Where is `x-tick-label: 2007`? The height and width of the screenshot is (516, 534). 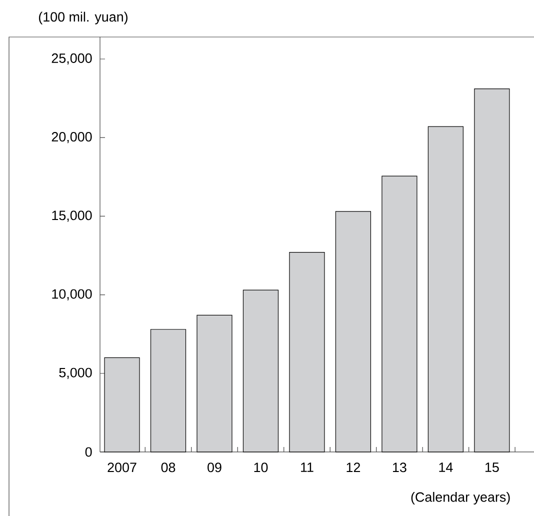 x-tick-label: 2007 is located at coordinates (122, 467).